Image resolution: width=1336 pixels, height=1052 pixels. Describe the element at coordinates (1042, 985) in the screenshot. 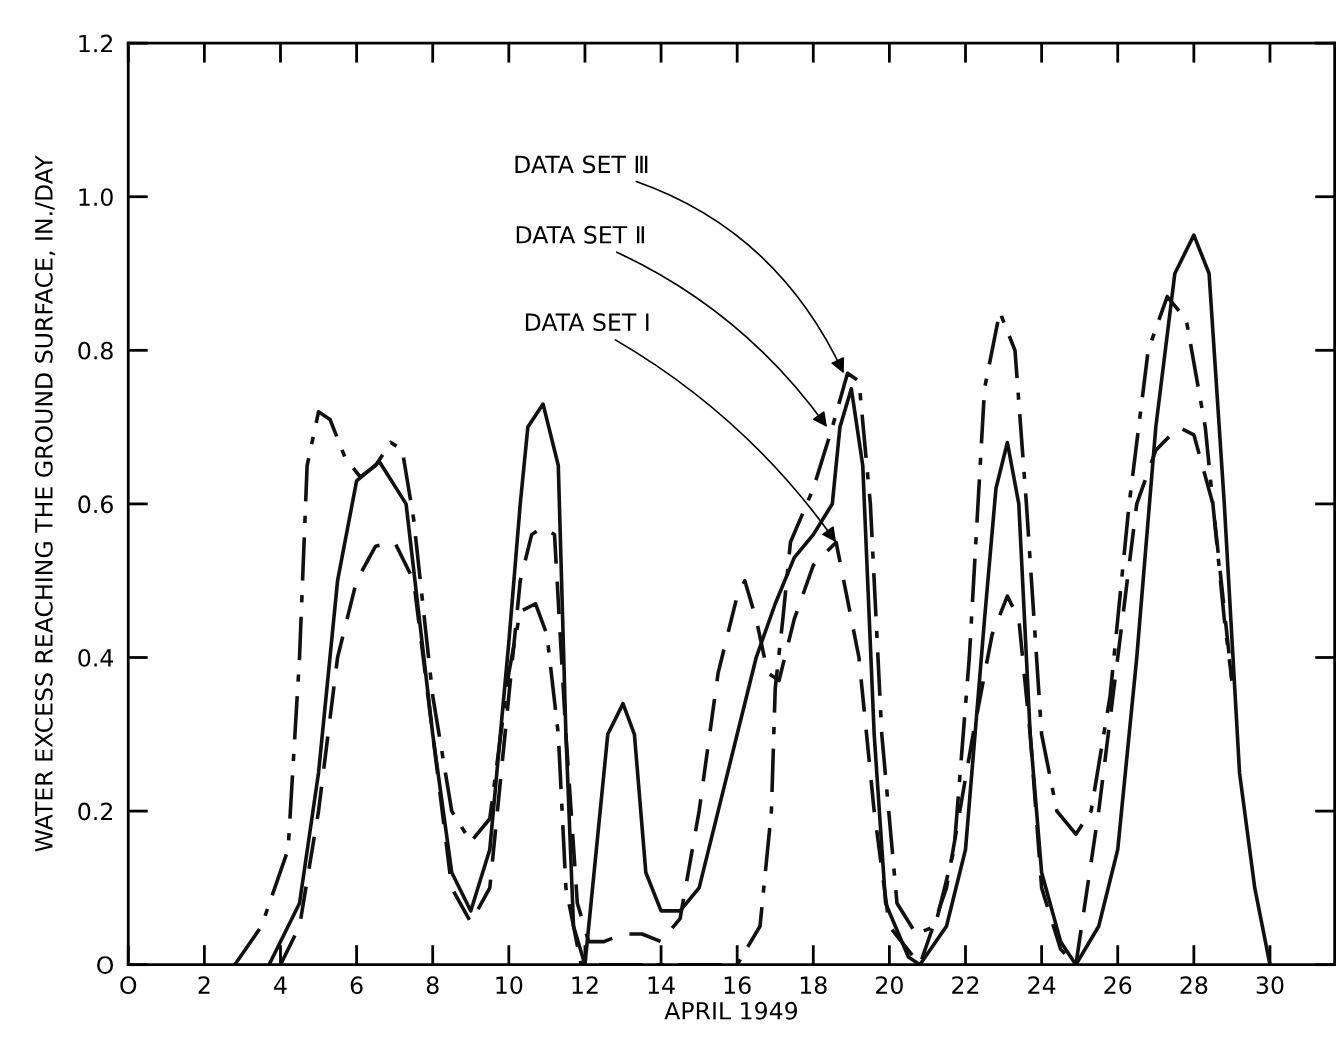

I see `x-tick-label: 24` at that location.